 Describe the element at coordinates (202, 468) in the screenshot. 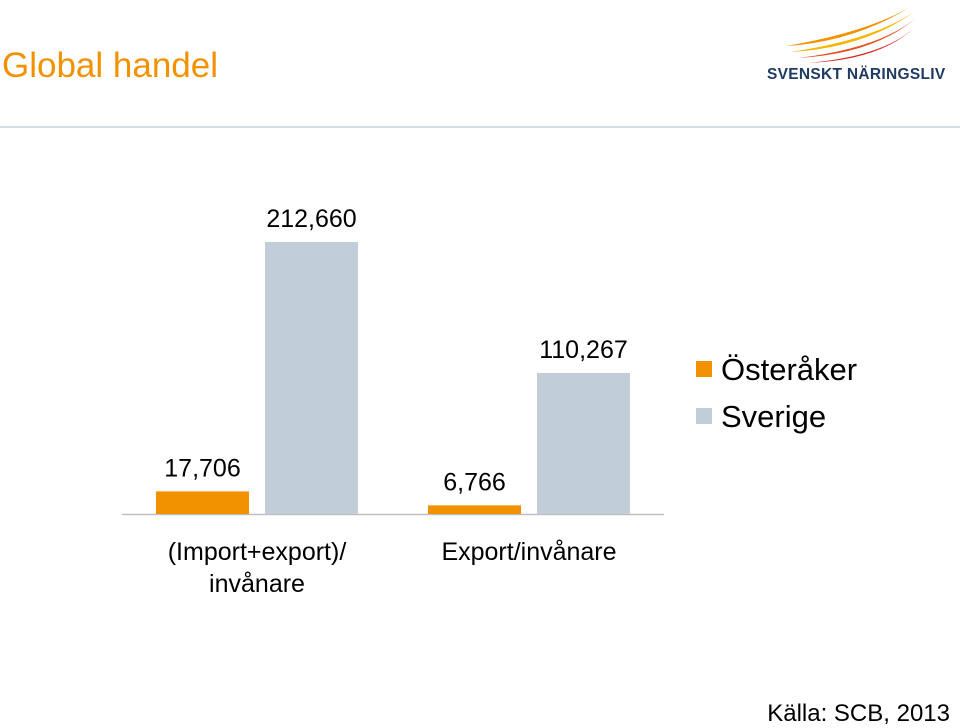

I see `data-label-osteraker-0: 17,706` at that location.